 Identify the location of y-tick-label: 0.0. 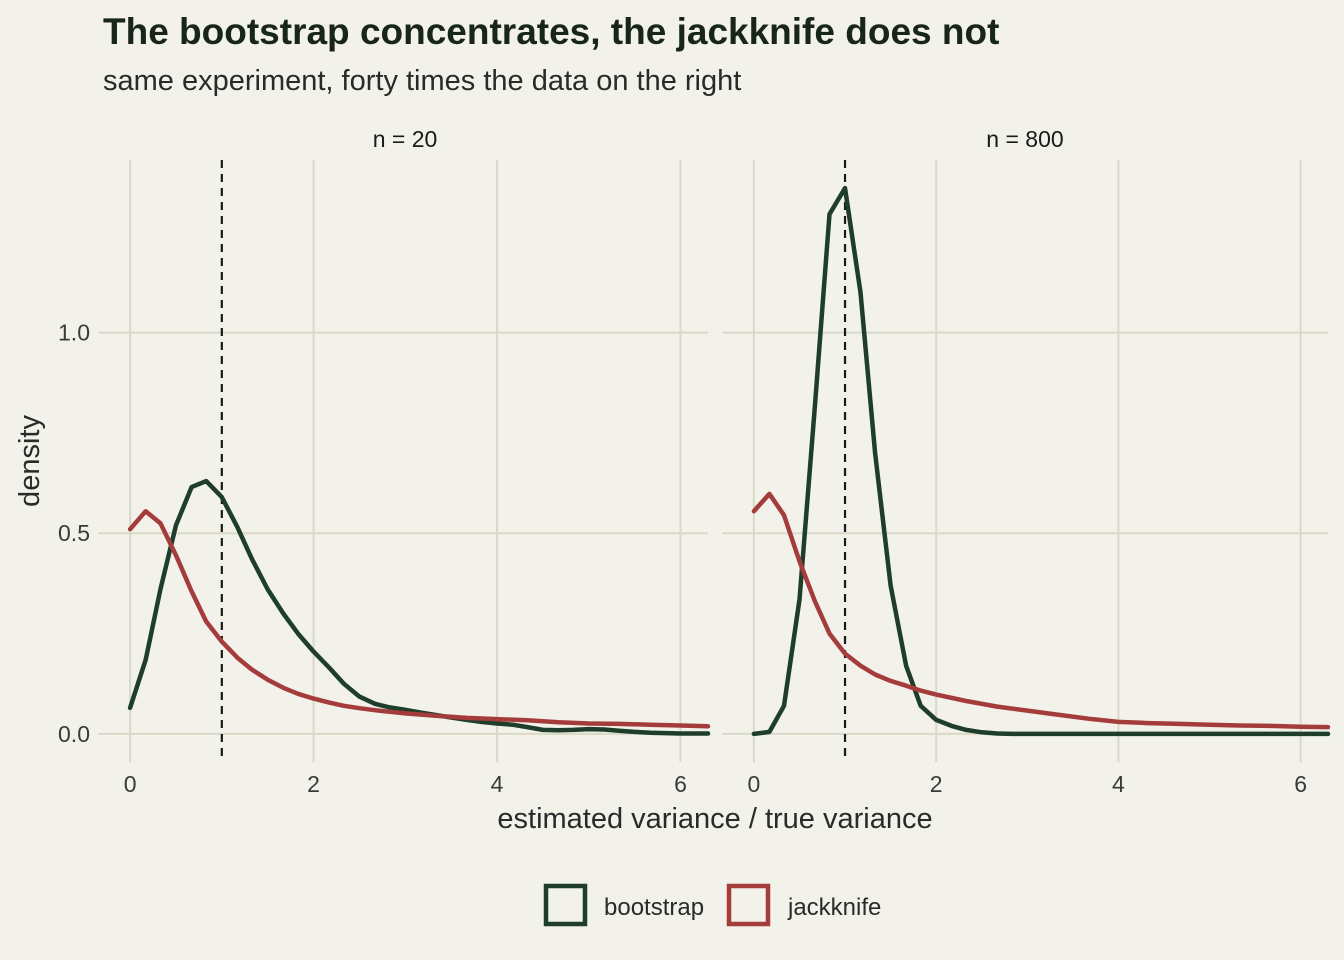
(74, 734).